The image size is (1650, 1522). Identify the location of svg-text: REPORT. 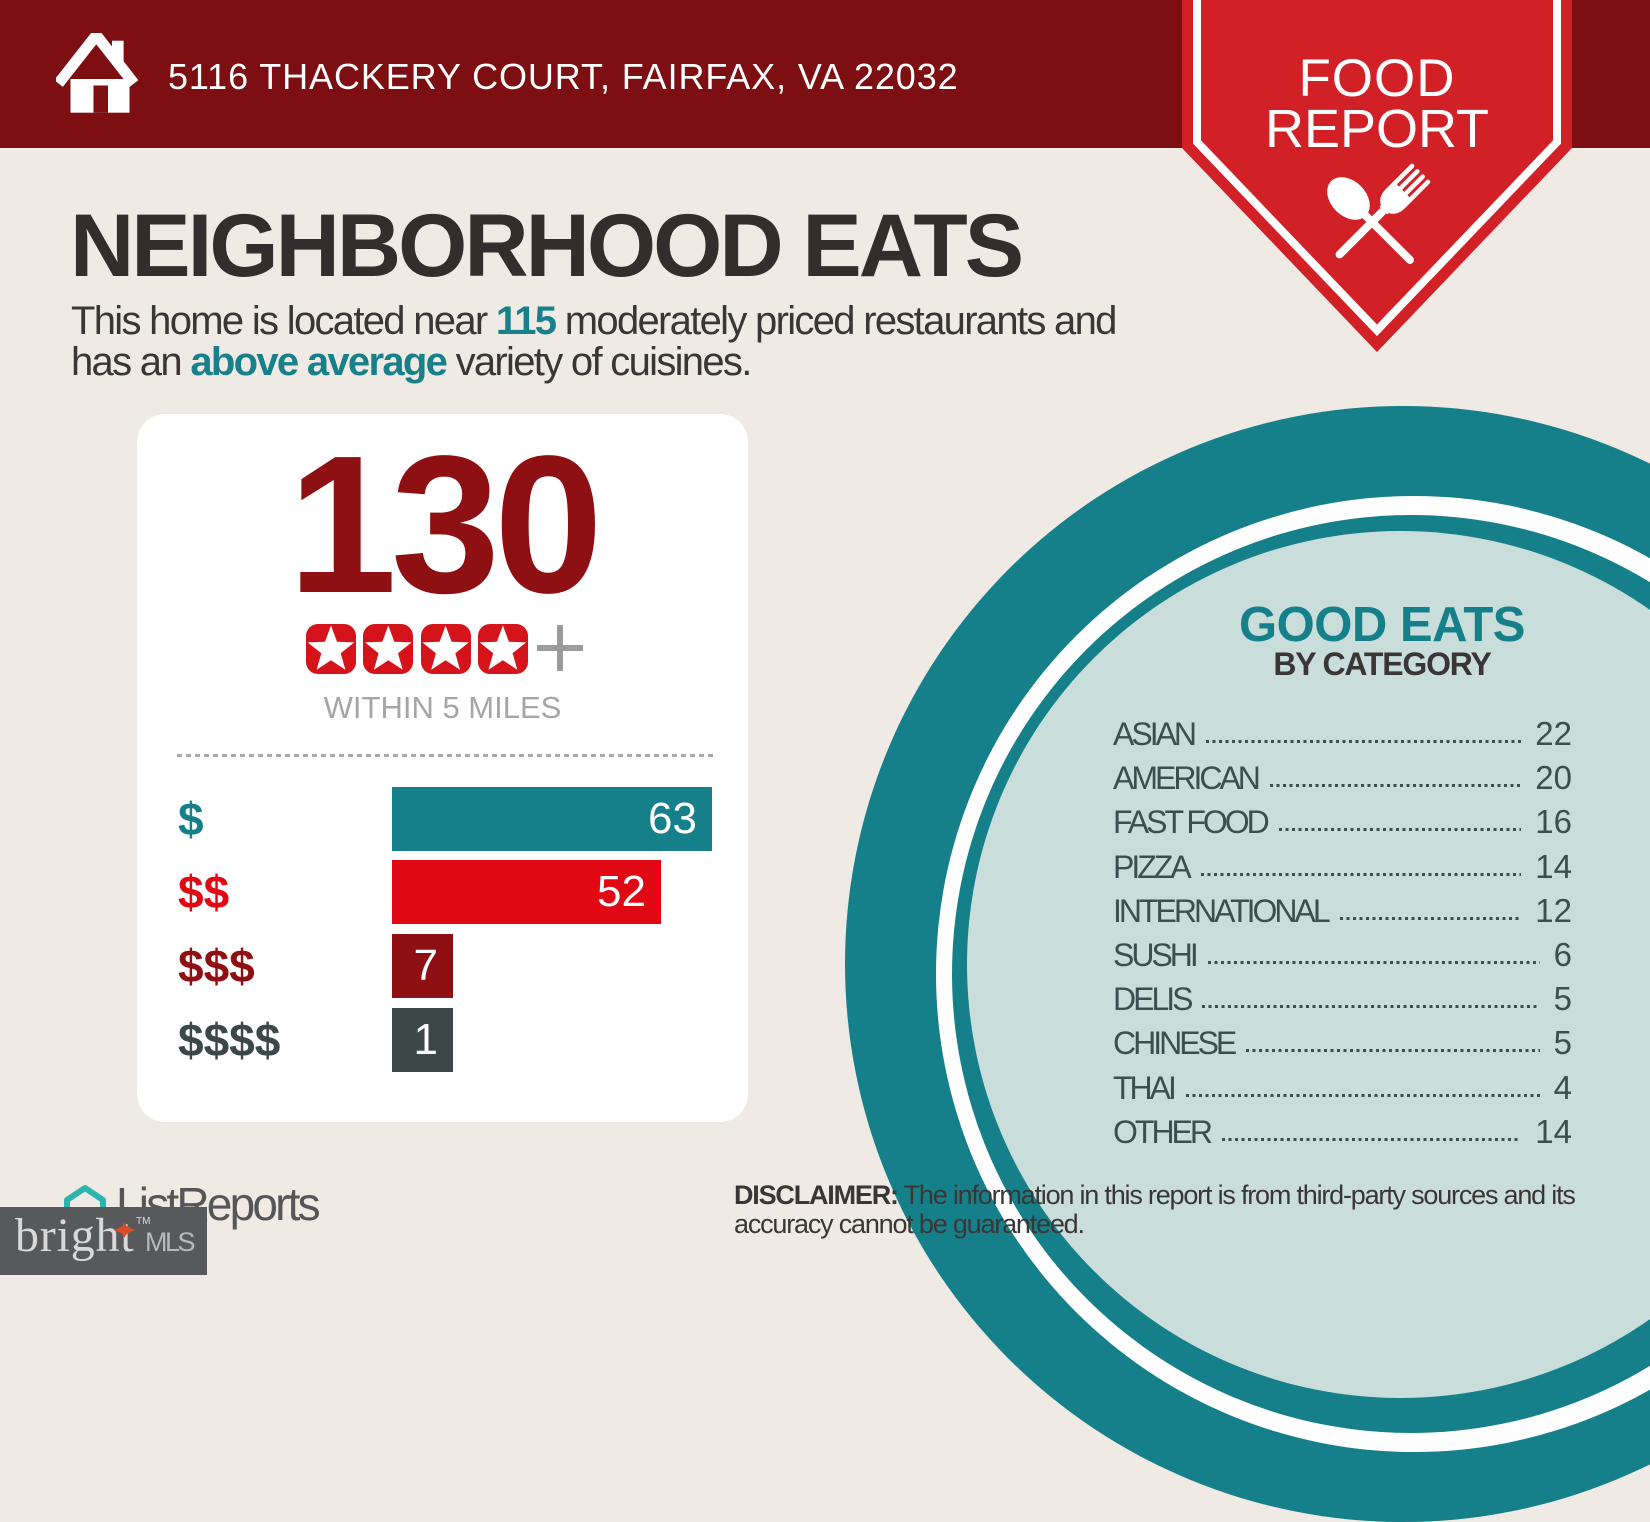
(1377, 129).